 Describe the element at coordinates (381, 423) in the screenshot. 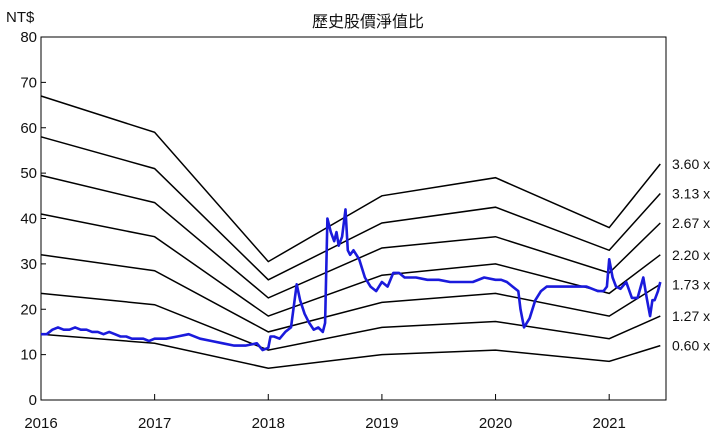

I see `x-tick-label: 2019` at that location.